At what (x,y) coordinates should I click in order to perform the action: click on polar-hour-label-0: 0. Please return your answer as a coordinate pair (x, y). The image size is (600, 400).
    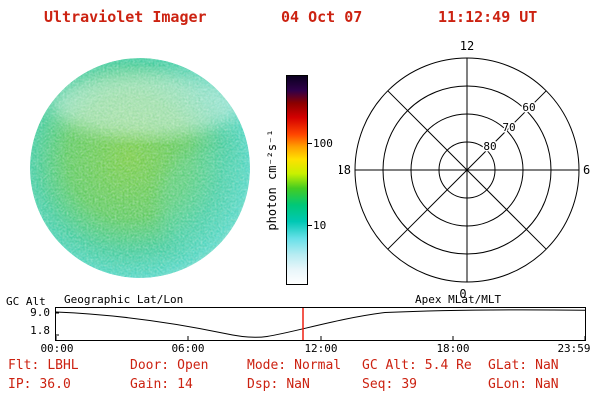
    Looking at the image, I should click on (462, 294).